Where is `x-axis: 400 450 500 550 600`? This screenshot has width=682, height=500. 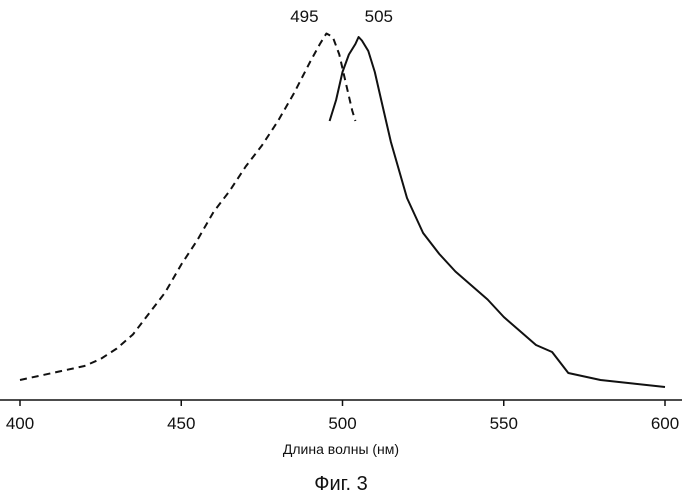
x-axis: 400 450 500 550 600 is located at coordinates (341, 416).